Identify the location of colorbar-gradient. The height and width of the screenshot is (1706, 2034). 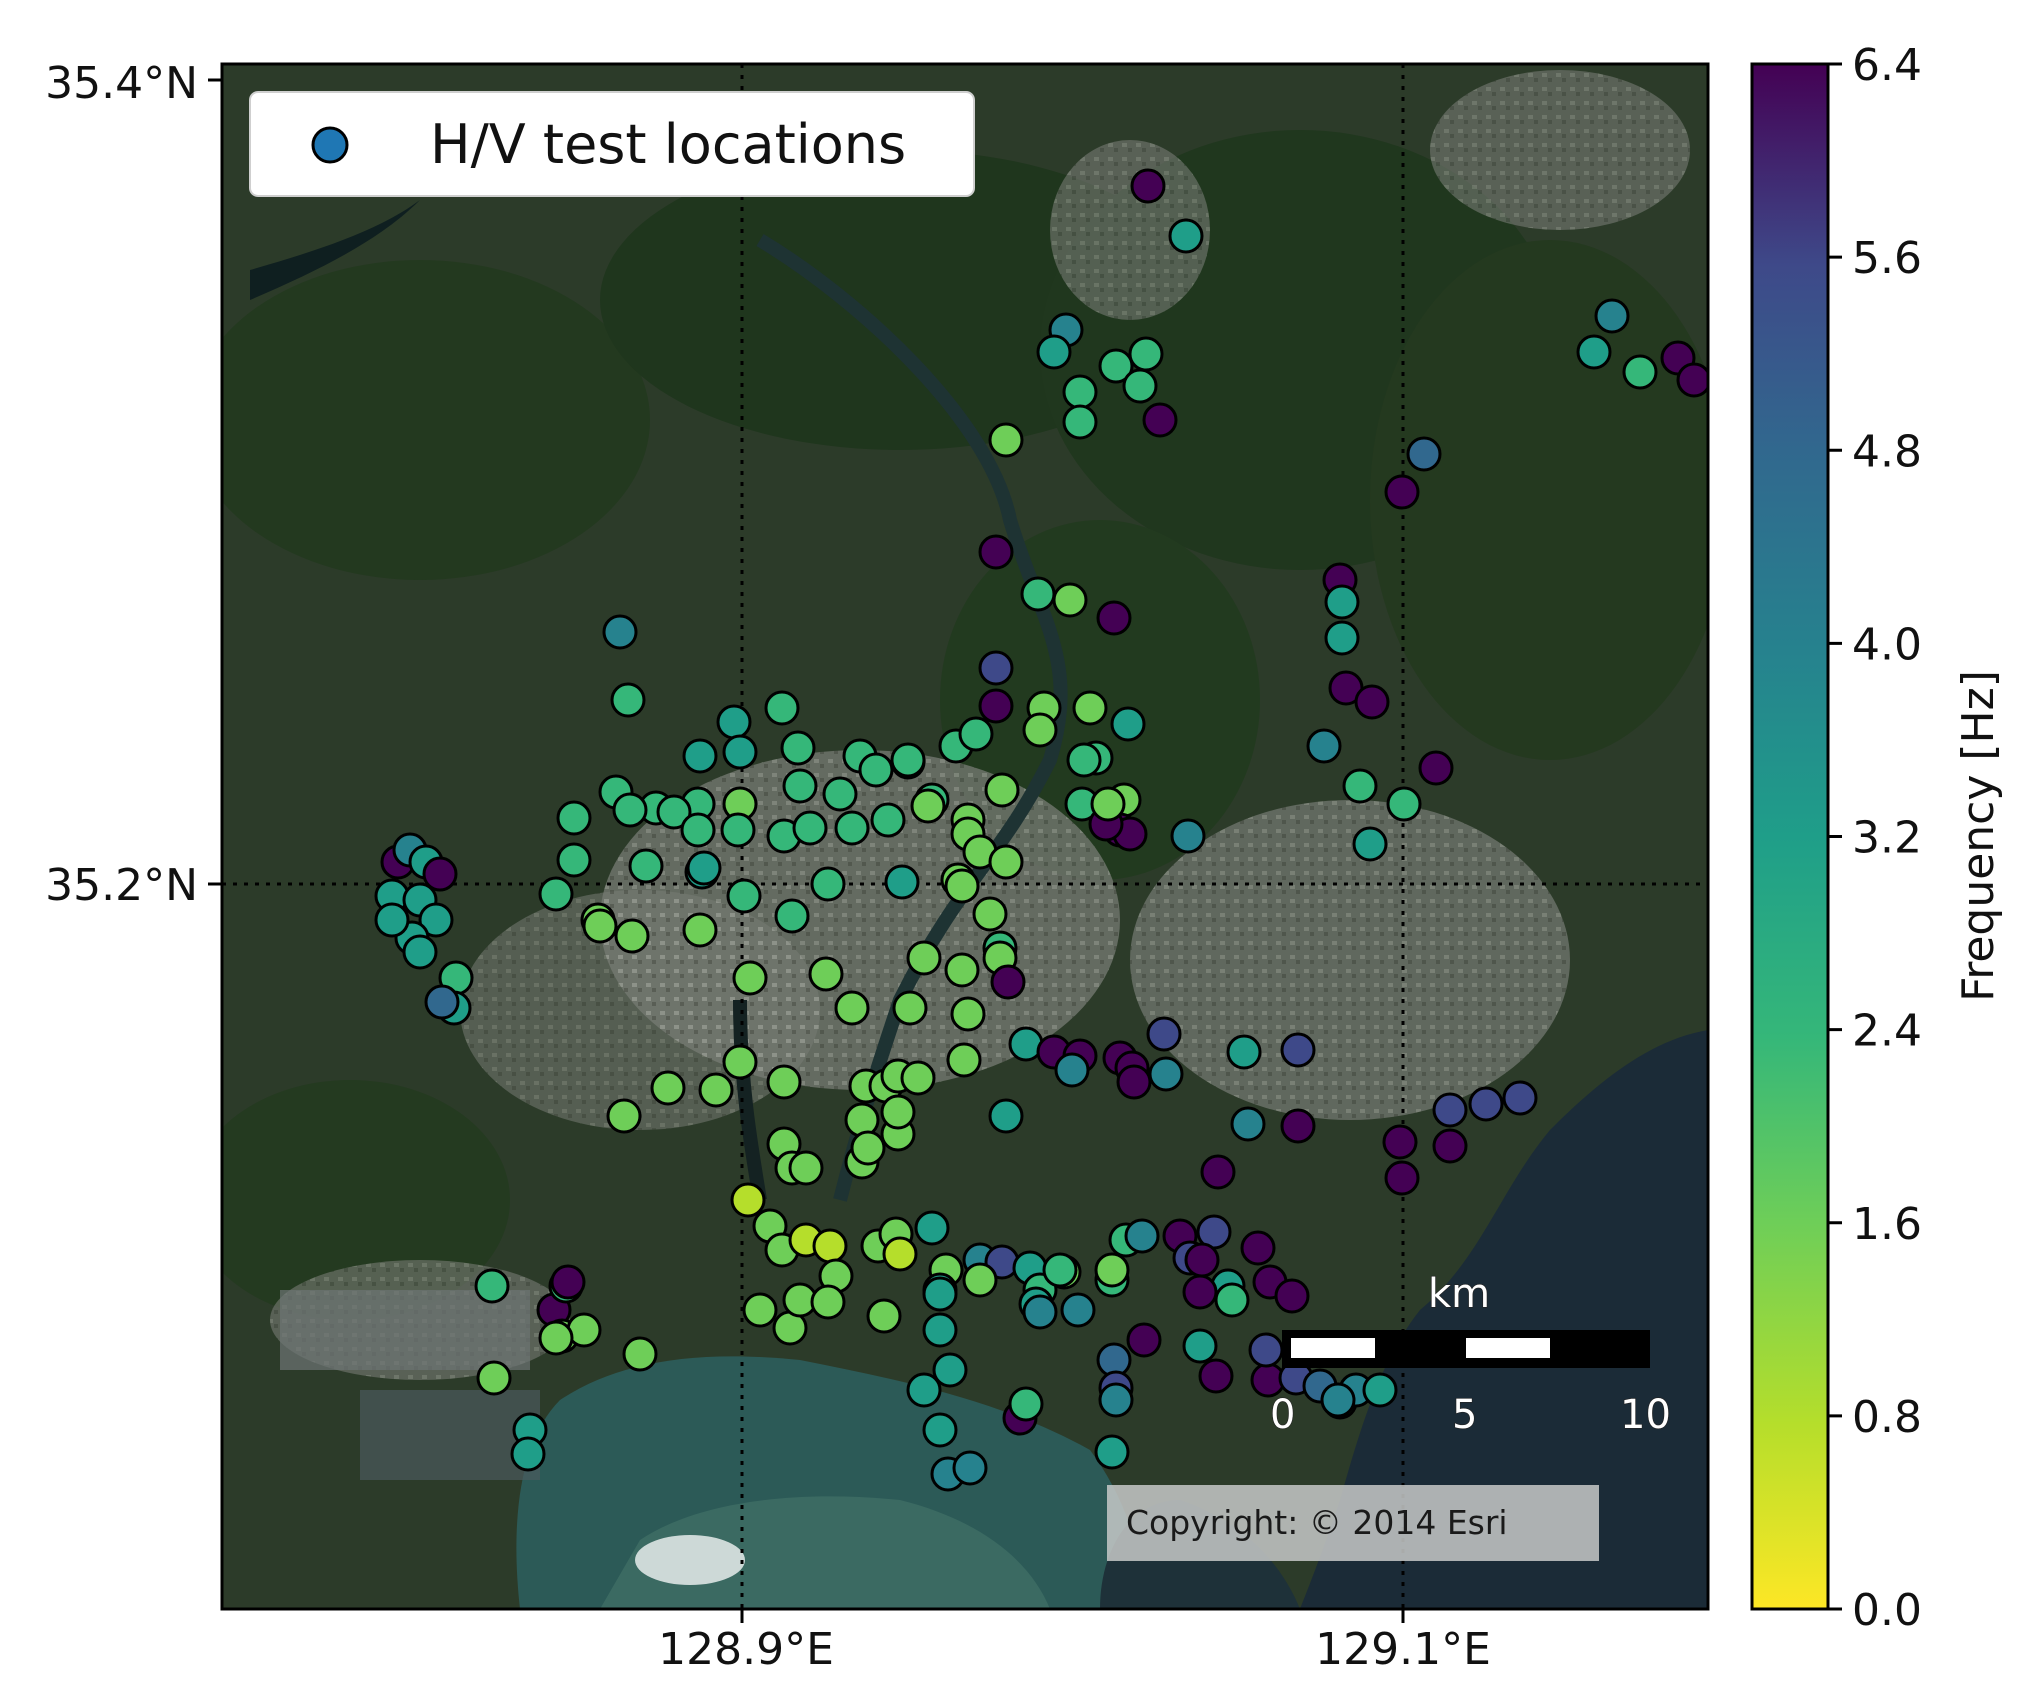
(1790, 836).